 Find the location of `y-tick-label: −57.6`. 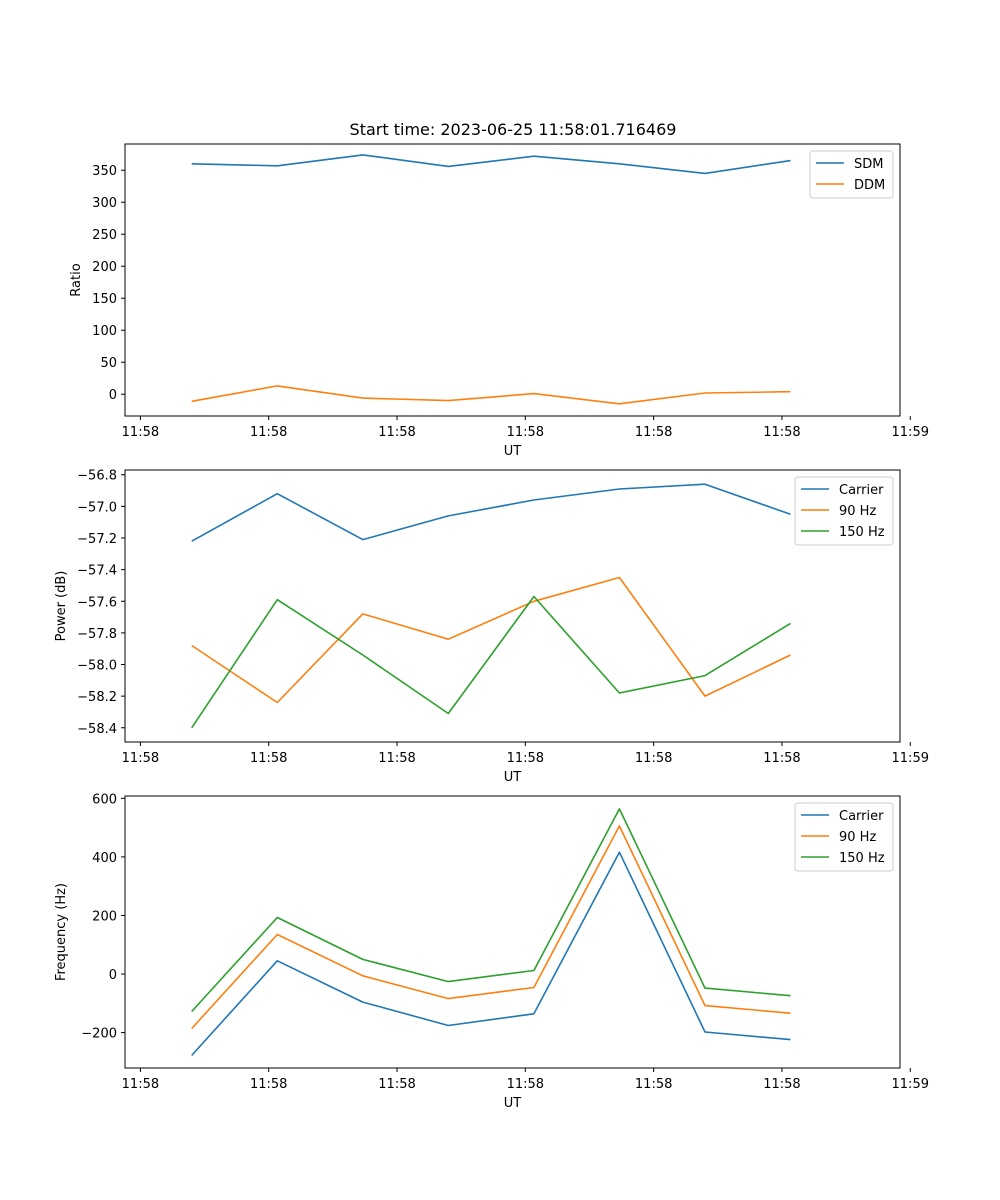

y-tick-label: −57.6 is located at coordinates (97, 602).